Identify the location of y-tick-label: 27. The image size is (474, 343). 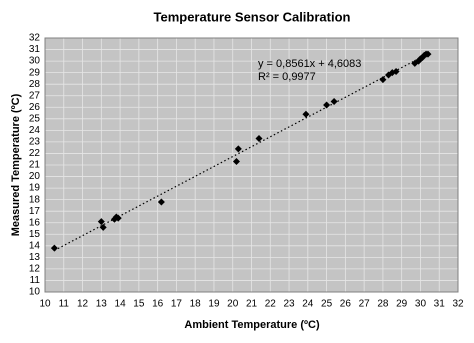
(35, 95).